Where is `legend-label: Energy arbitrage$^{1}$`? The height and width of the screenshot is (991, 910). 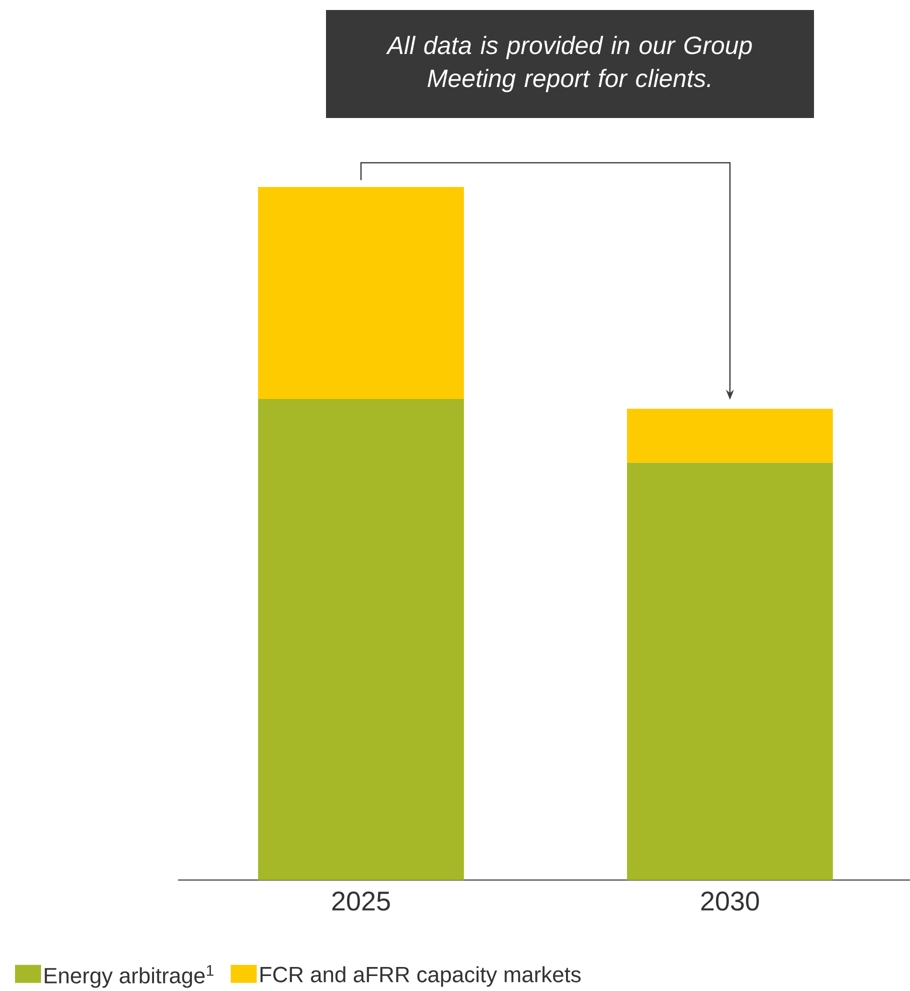 legend-label: Energy arbitrage$^{1}$ is located at coordinates (129, 976).